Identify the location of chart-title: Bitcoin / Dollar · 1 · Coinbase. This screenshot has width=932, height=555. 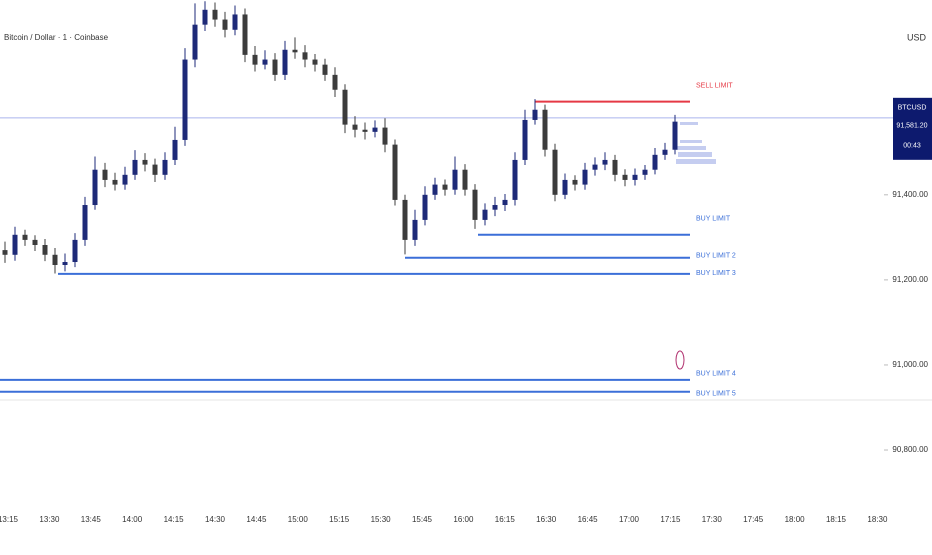
(56, 37).